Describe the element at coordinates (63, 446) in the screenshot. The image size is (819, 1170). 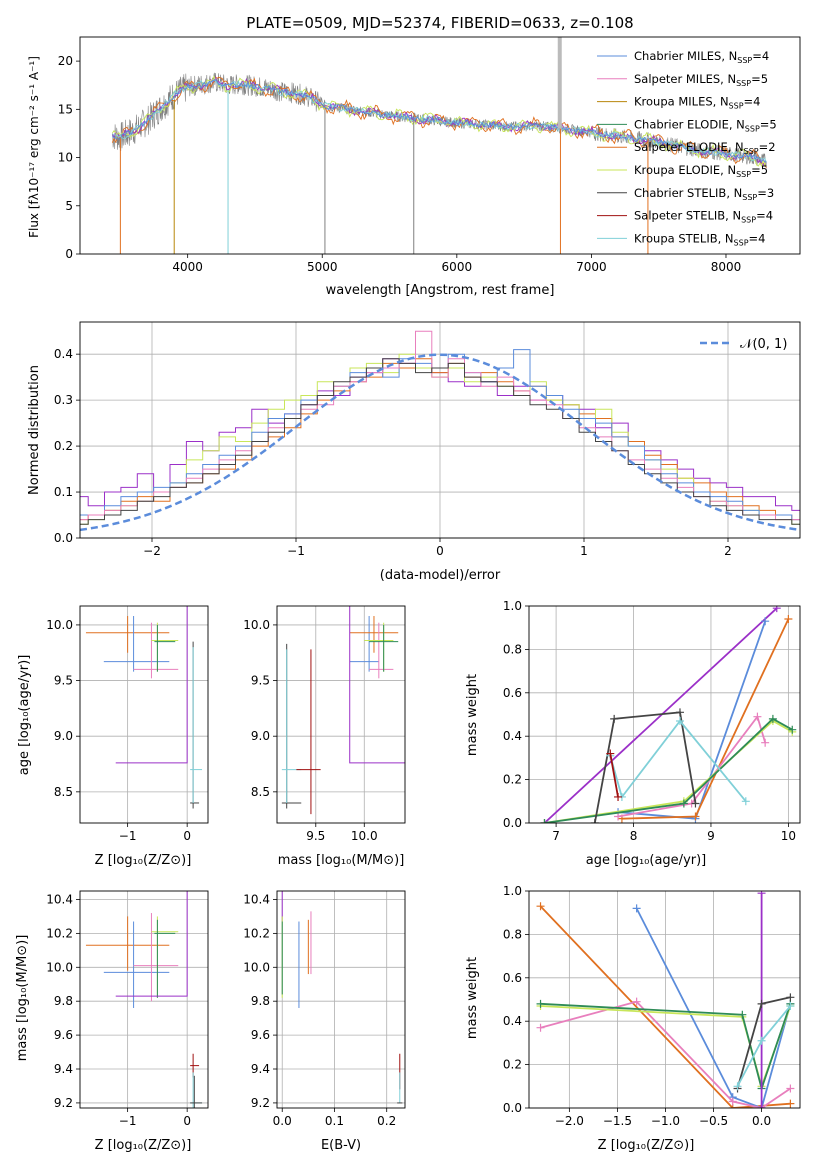
I see `residuals-ytick-label: 0.2` at that location.